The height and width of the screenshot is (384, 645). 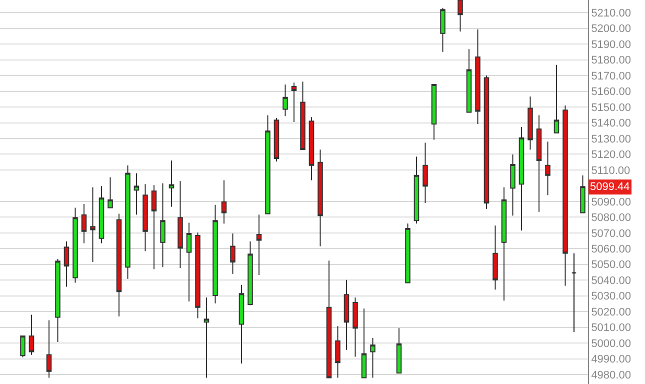 What do you see at coordinates (610, 170) in the screenshot?
I see `y-tick-label: 5110.00` at bounding box center [610, 170].